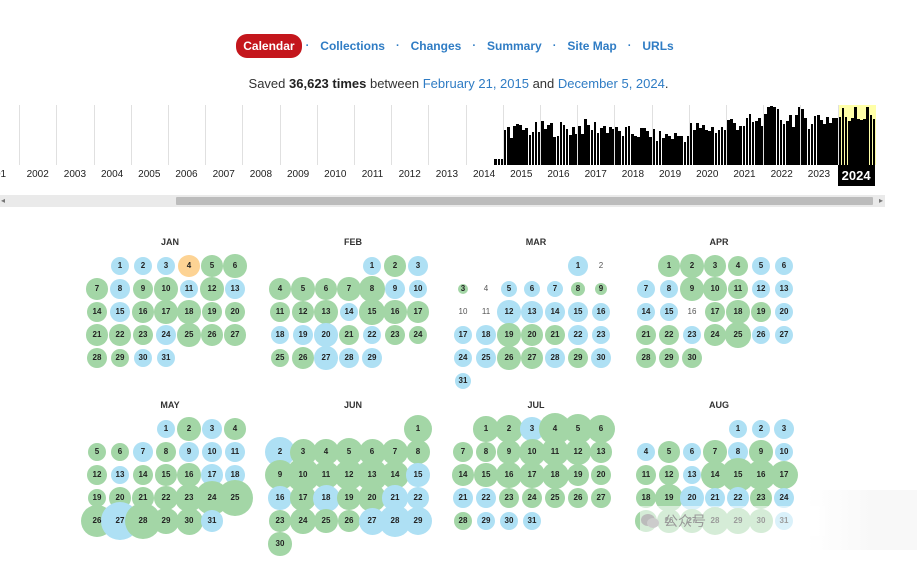 Image resolution: width=917 pixels, height=568 pixels. Describe the element at coordinates (442, 201) in the screenshot. I see `timeline-scrollbar: ◂ ▸` at that location.